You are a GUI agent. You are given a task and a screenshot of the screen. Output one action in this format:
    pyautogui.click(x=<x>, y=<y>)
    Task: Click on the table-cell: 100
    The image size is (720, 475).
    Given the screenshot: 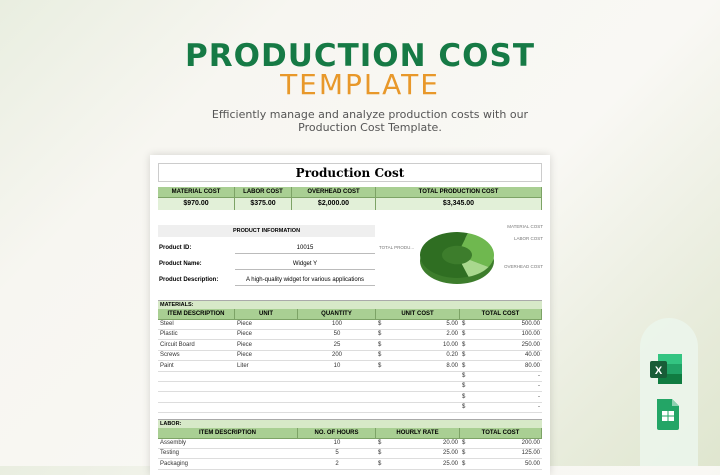 What is the action you would take?
    pyautogui.click(x=336, y=324)
    